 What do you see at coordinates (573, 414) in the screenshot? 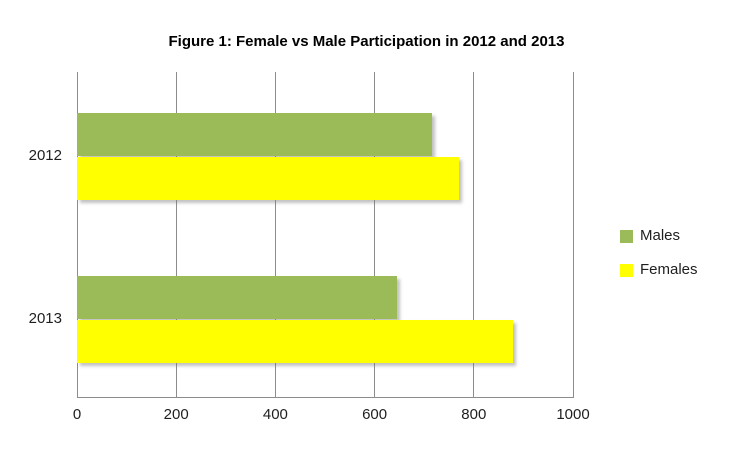
I see `x-tick-label-1000: 1000` at bounding box center [573, 414].